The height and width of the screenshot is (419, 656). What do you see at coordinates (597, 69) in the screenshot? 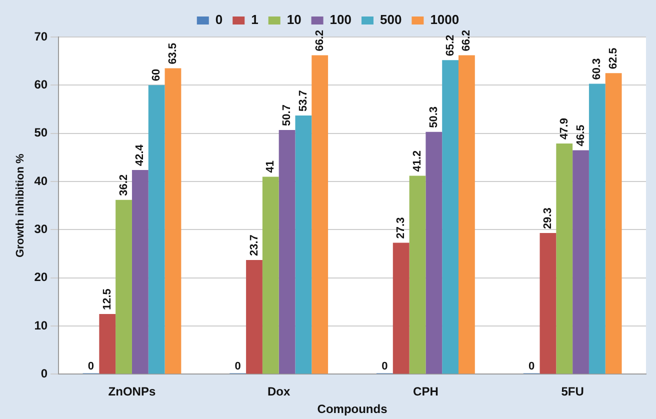
I see `data-label: 60.3` at bounding box center [597, 69].